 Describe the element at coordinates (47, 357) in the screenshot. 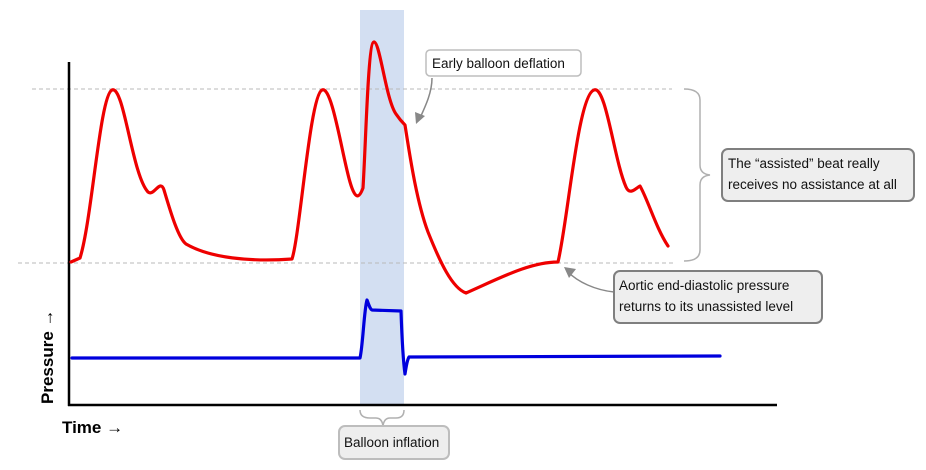

I see `y-axis-label: Pressure →` at that location.